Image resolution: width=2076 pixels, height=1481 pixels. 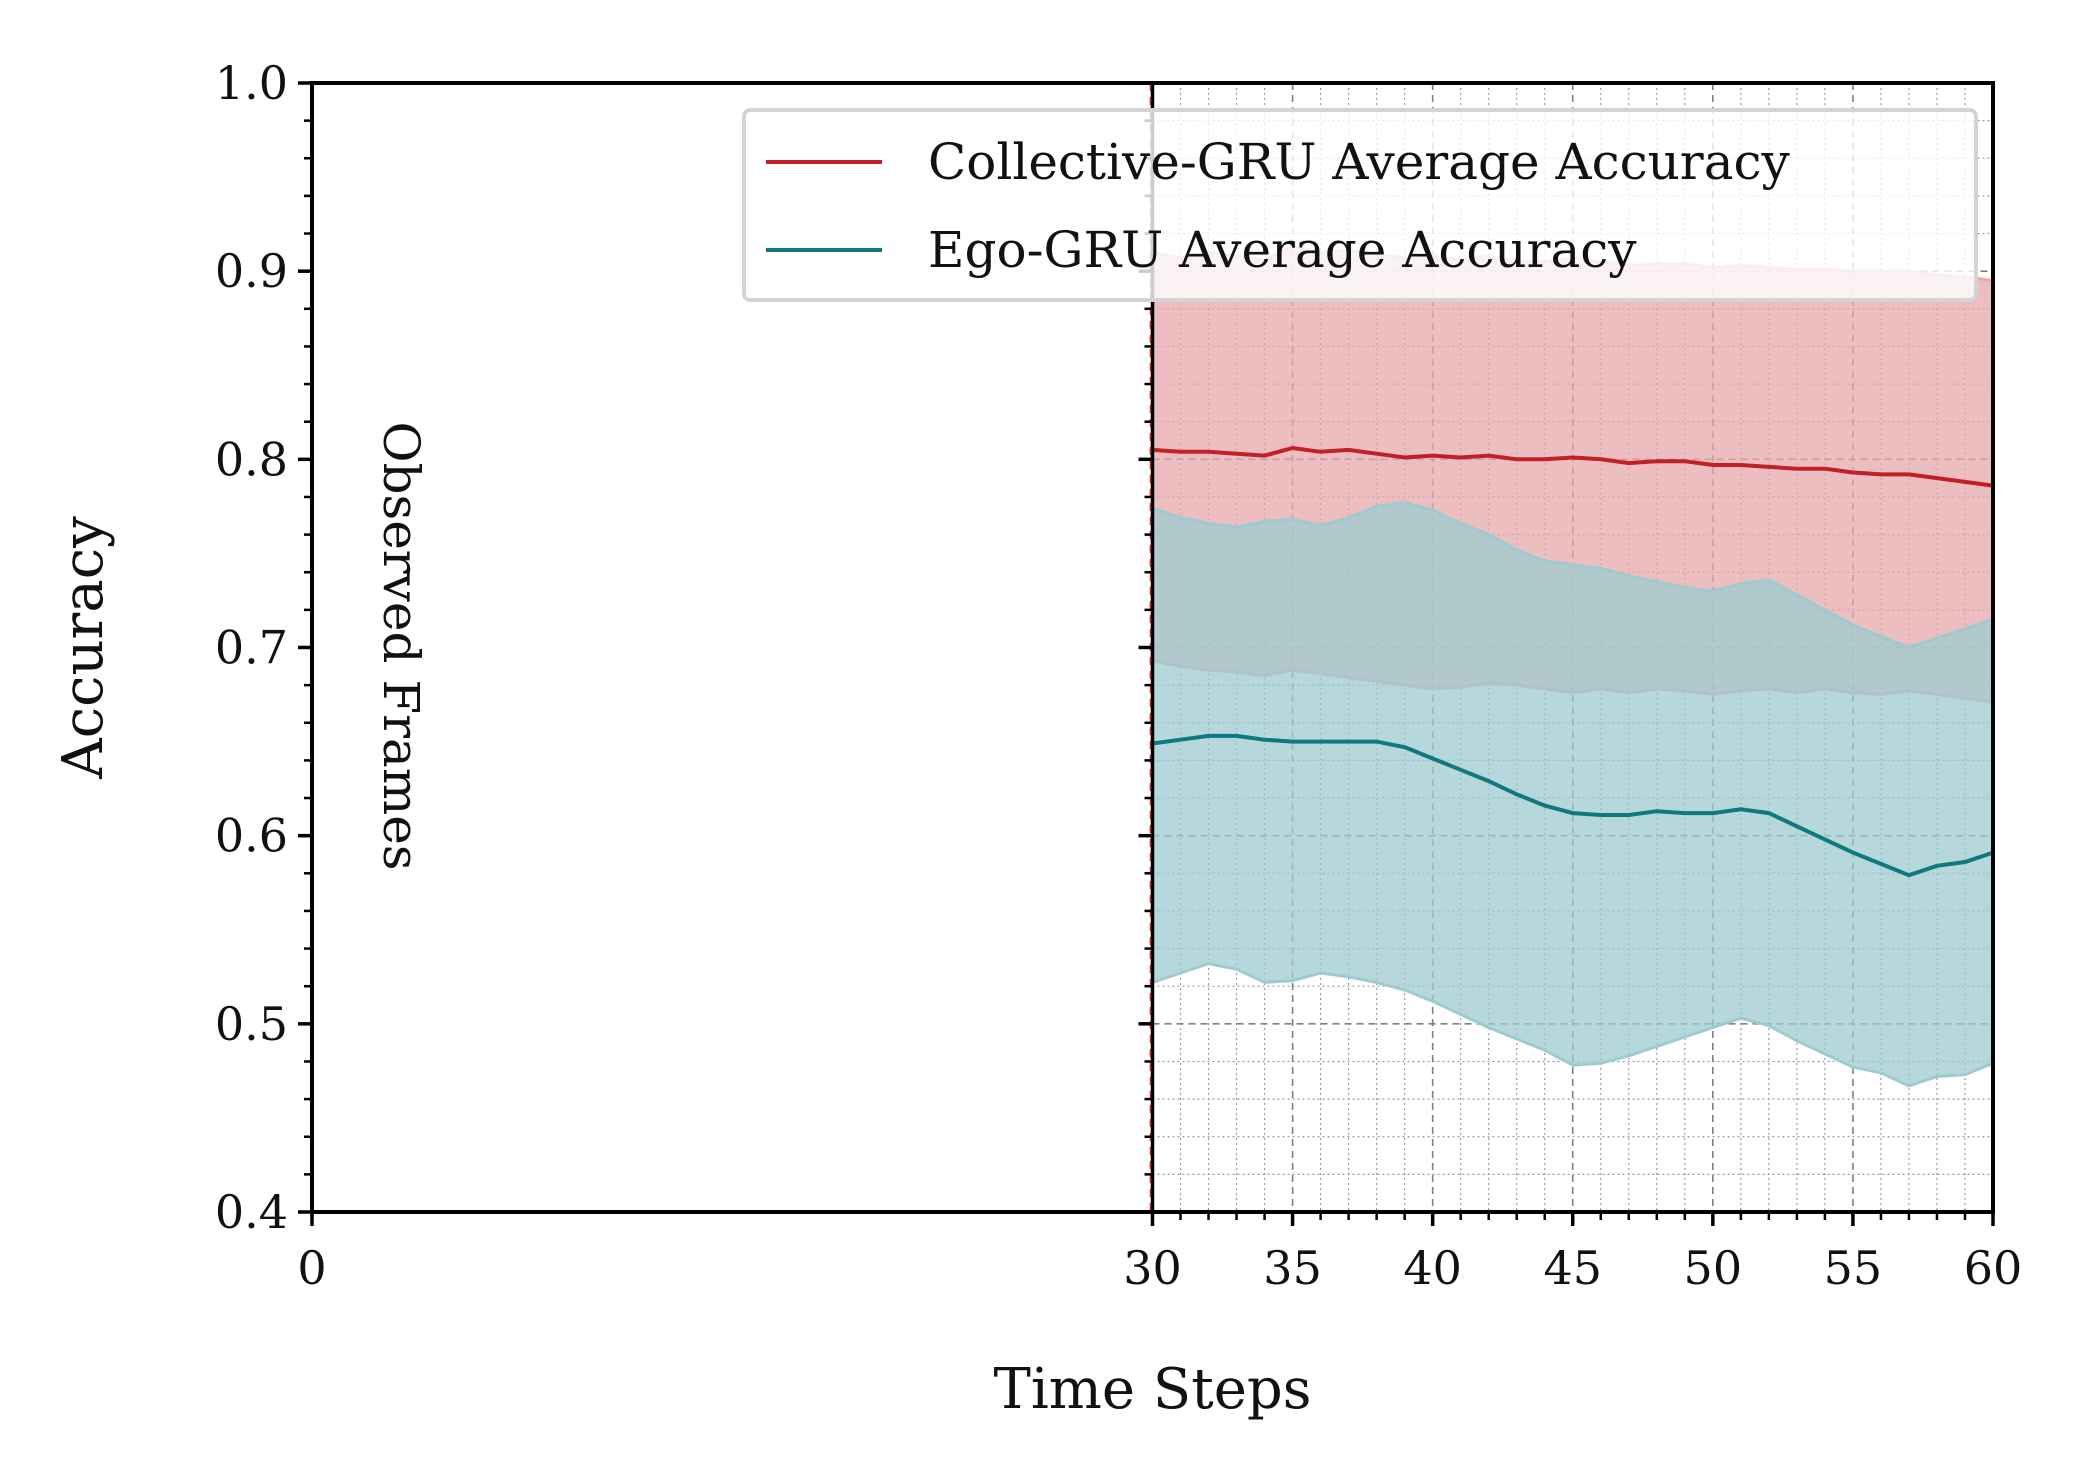 What do you see at coordinates (311, 1268) in the screenshot?
I see `x-tick-label: 0` at bounding box center [311, 1268].